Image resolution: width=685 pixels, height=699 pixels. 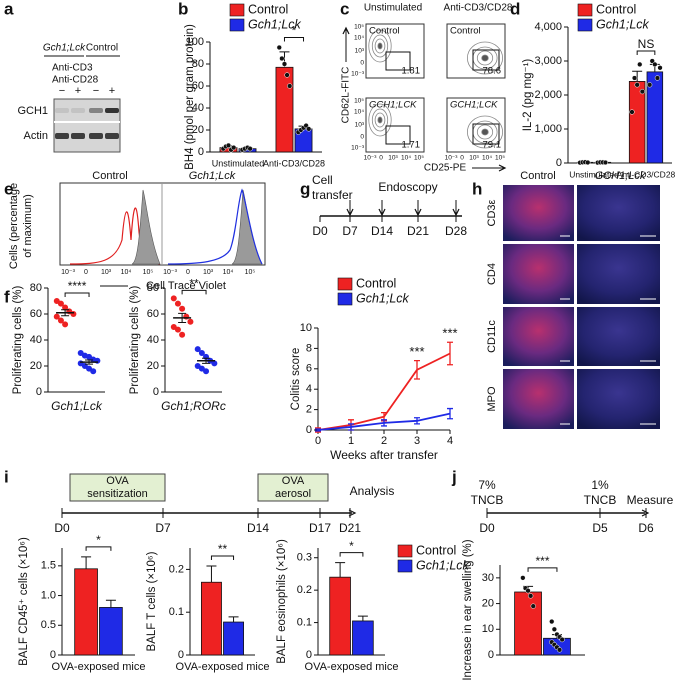 I want to click on timeline-label: Cell, so click(x=322, y=180).